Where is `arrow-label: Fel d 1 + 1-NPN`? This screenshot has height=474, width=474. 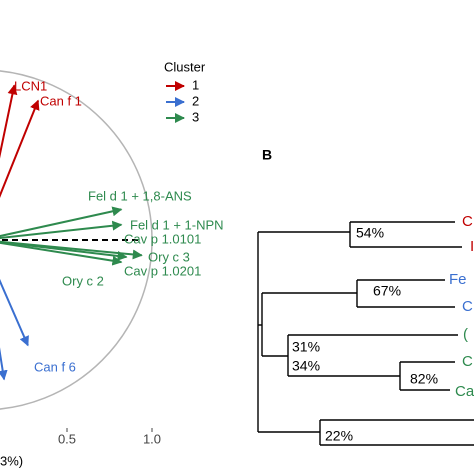
arrow-label: Fel d 1 + 1-NPN is located at coordinates (177, 224).